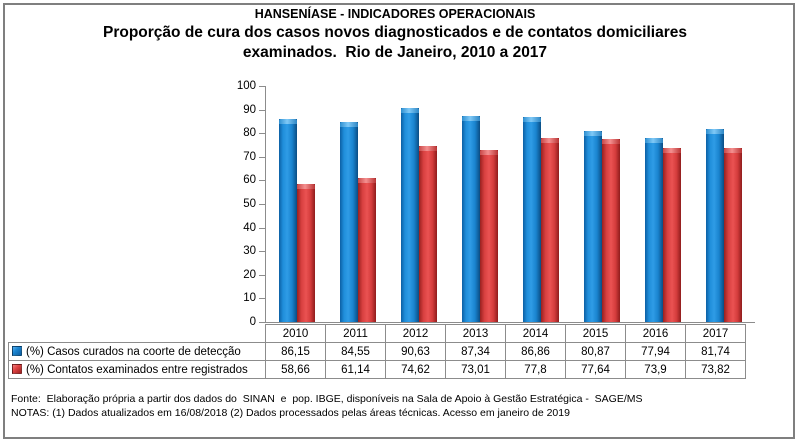  I want to click on value-series2-2011: 61,14, so click(355, 369).